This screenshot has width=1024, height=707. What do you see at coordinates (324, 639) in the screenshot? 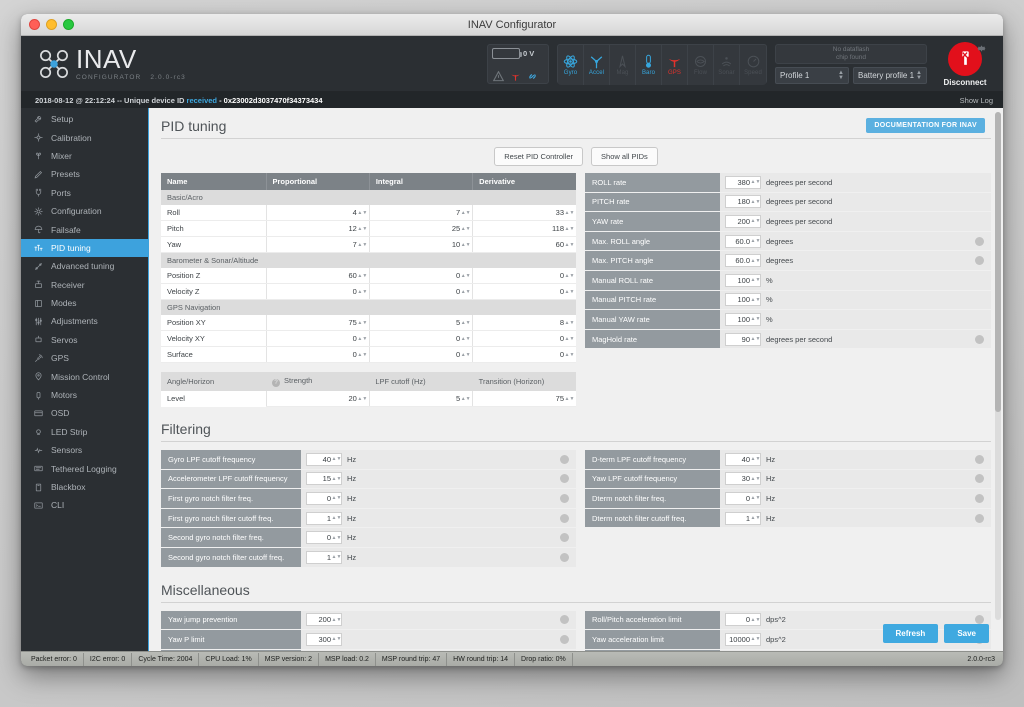
I see `setting-input: 300 ▲▼` at bounding box center [324, 639].